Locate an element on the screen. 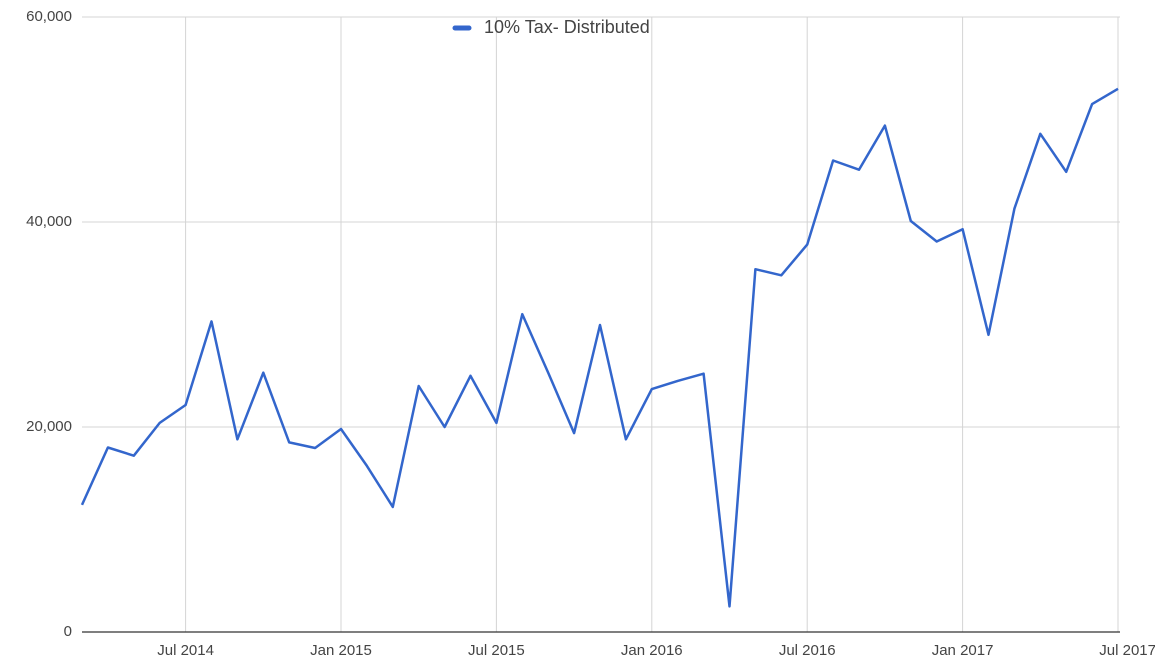 This screenshot has height=662, width=1155. y-tick-label: 20,000 is located at coordinates (49, 426).